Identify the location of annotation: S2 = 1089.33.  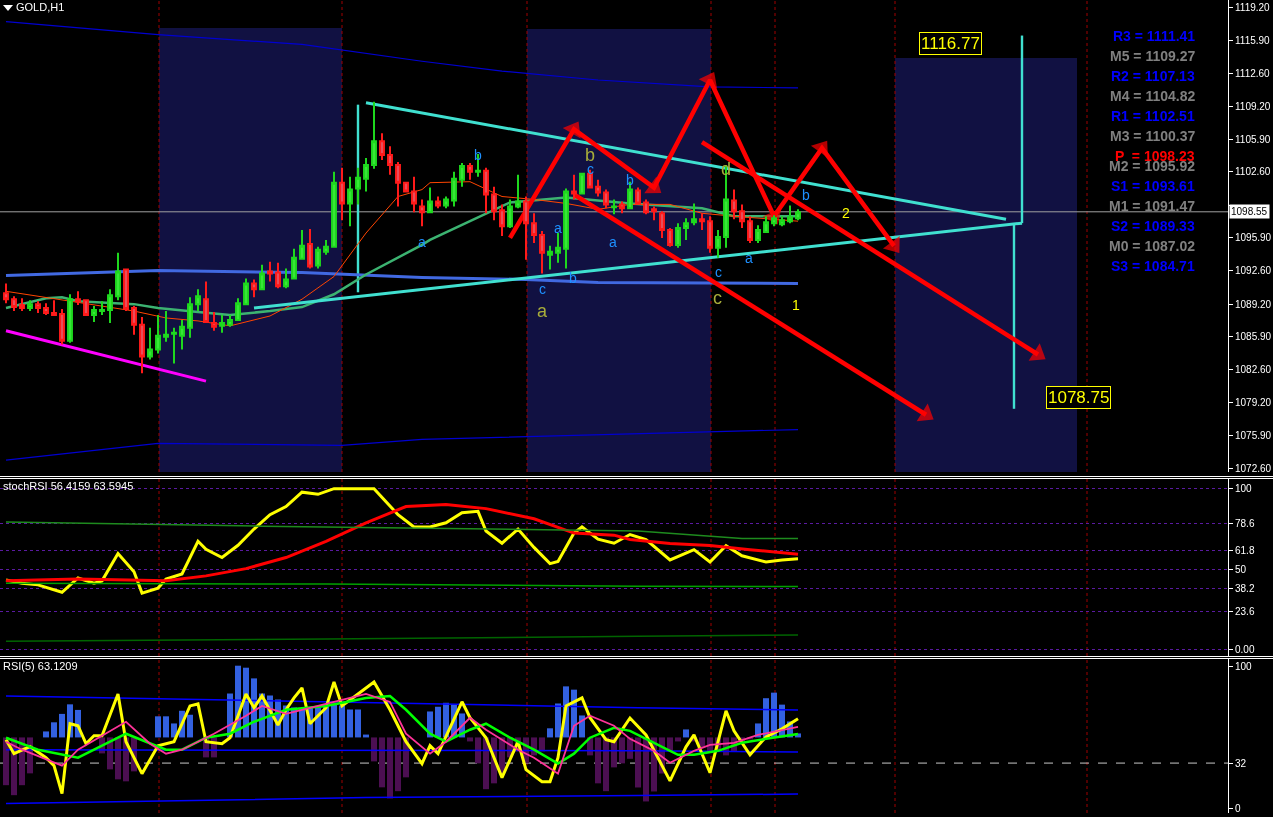
(1153, 226).